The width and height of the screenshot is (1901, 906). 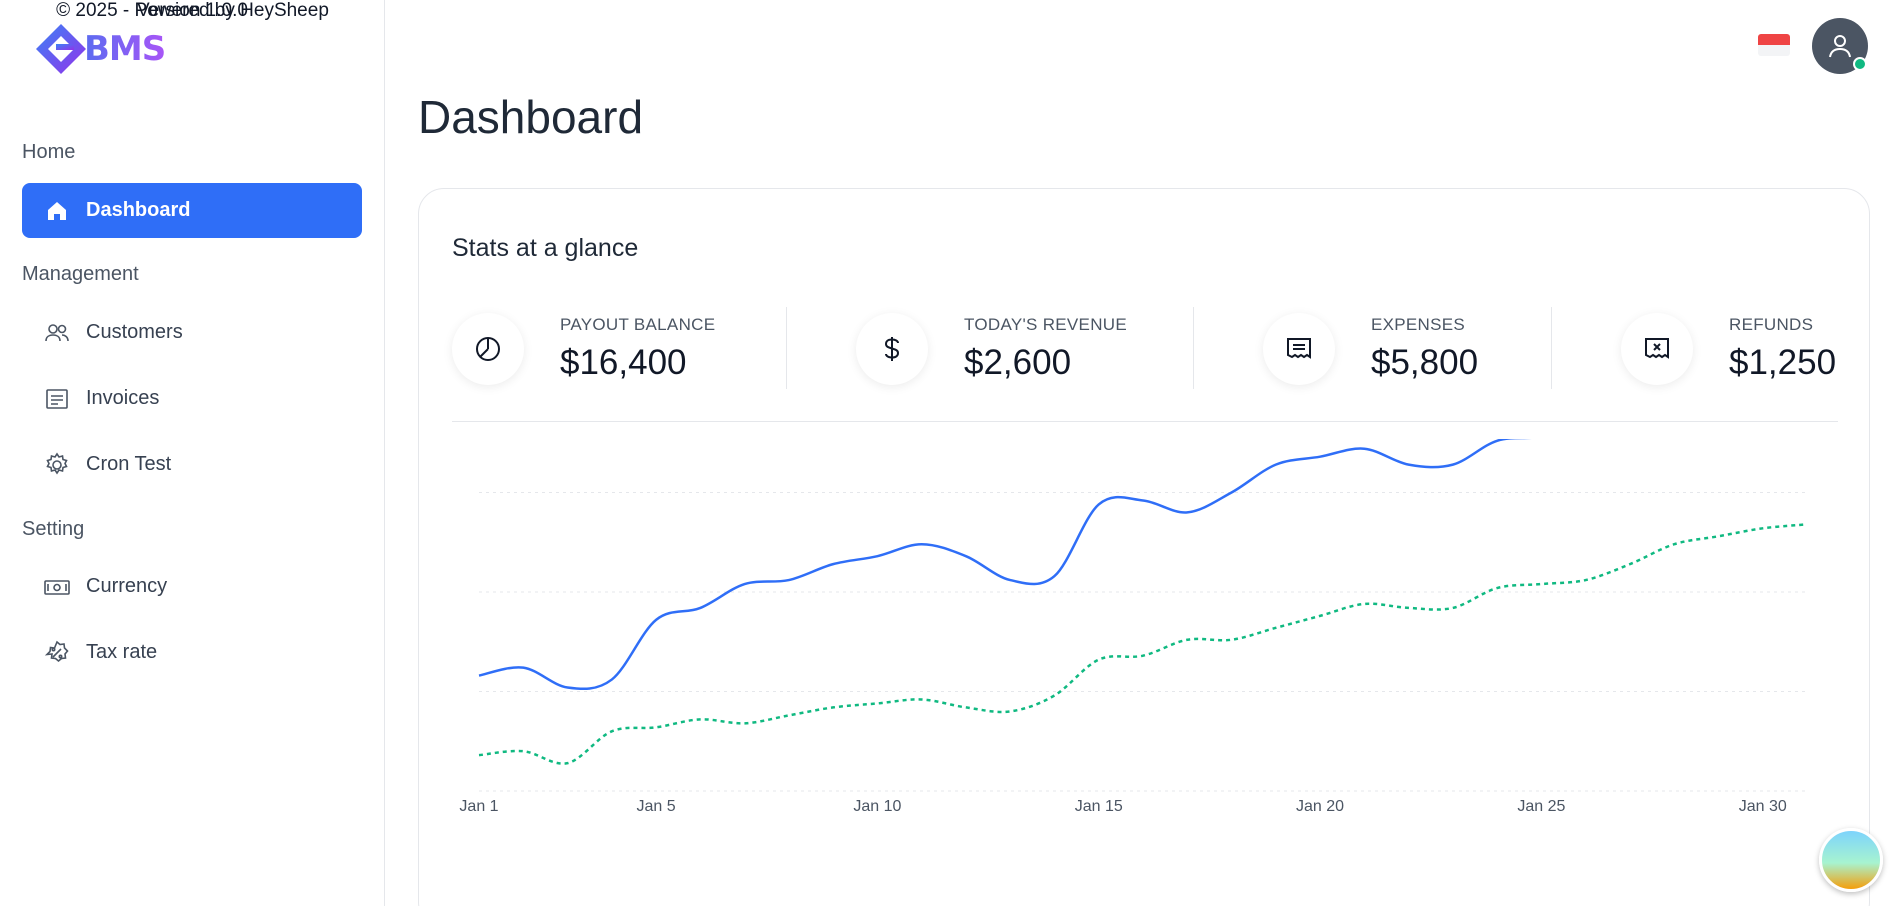 I want to click on banknote-icon, so click(x=57, y=587).